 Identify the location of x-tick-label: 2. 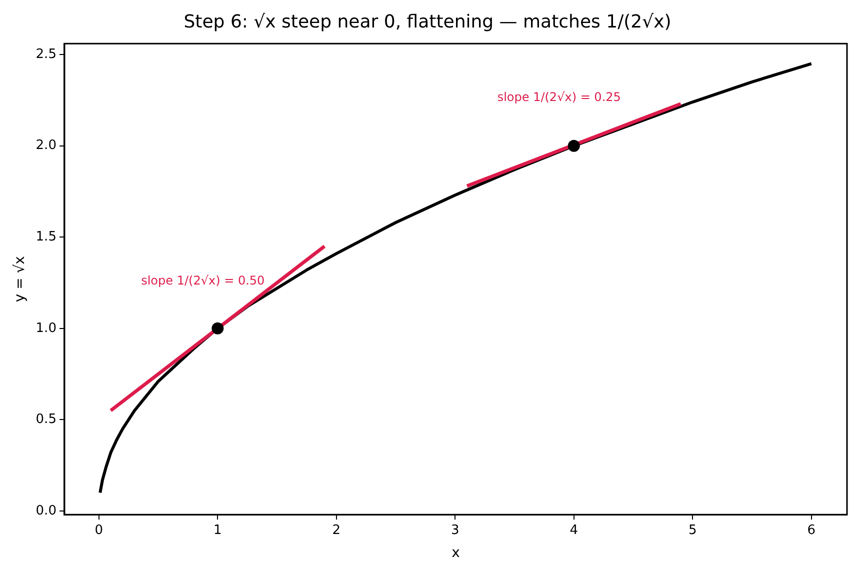
(336, 530).